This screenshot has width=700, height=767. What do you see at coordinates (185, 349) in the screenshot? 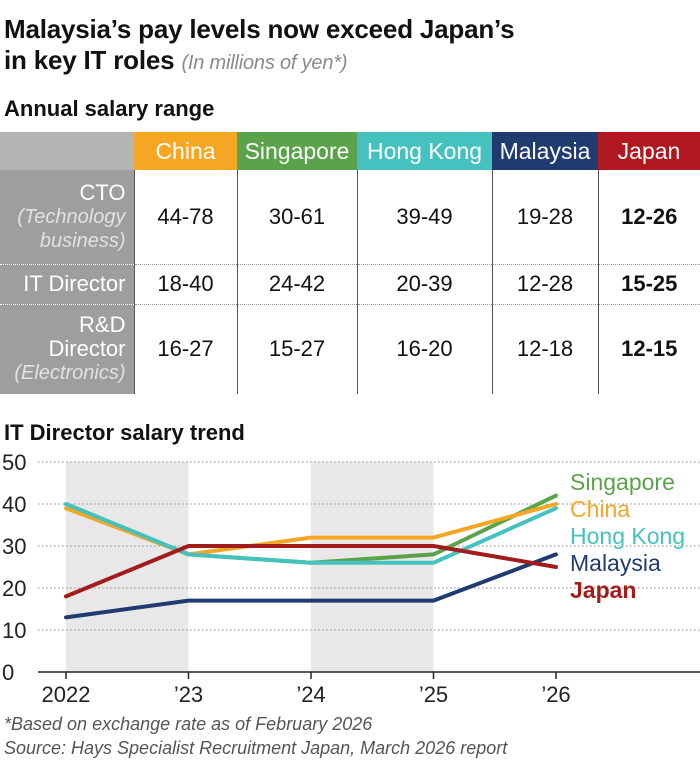
I see `table-cell: 16-27` at bounding box center [185, 349].